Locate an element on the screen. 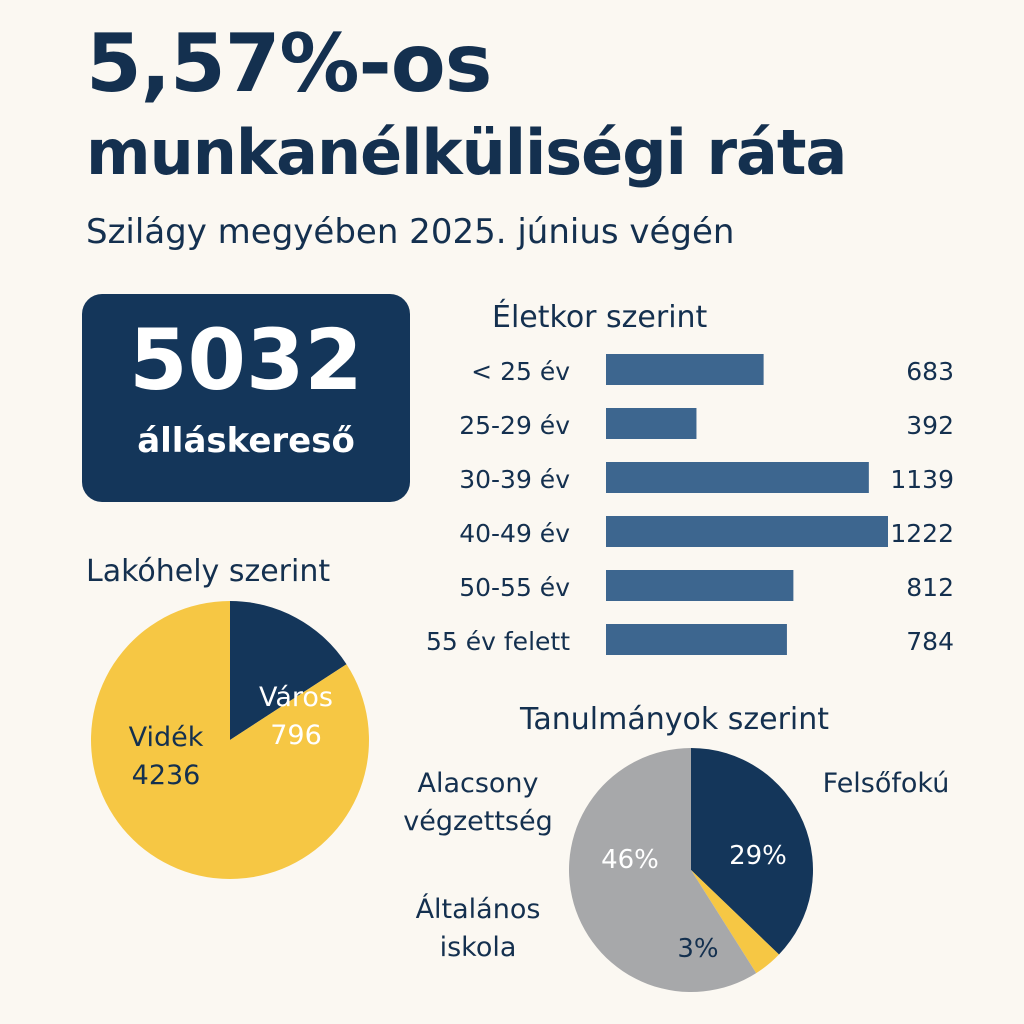 This screenshot has width=1024, height=1024. residence-slice-label: 796 is located at coordinates (296, 735).